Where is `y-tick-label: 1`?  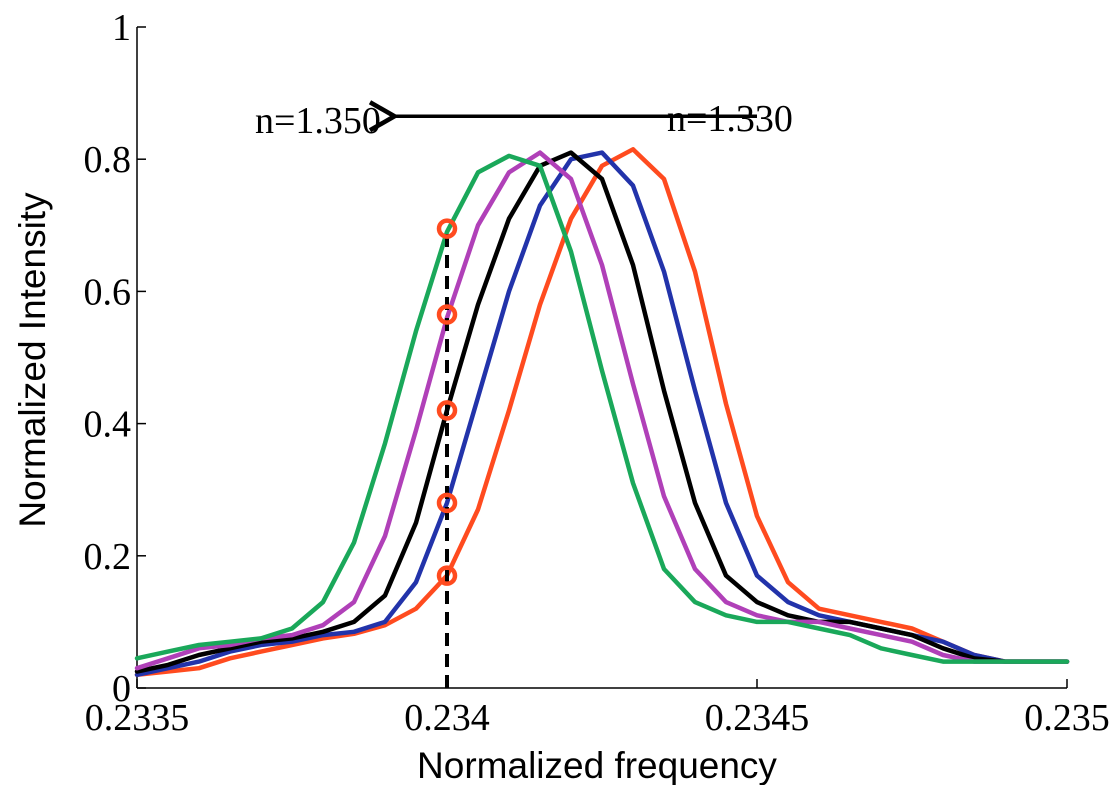
y-tick-label: 1 is located at coordinates (121, 28).